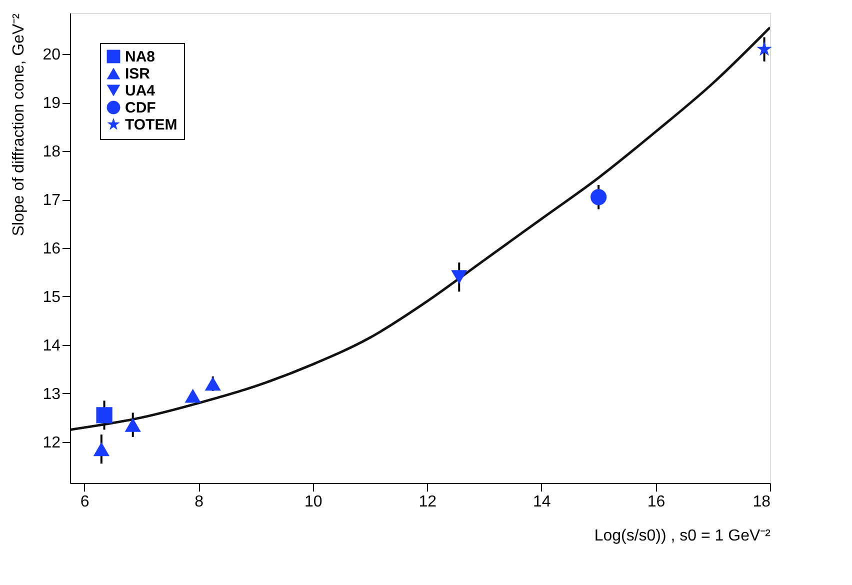 This screenshot has height=585, width=852. I want to click on x-tick-label: 16, so click(656, 502).